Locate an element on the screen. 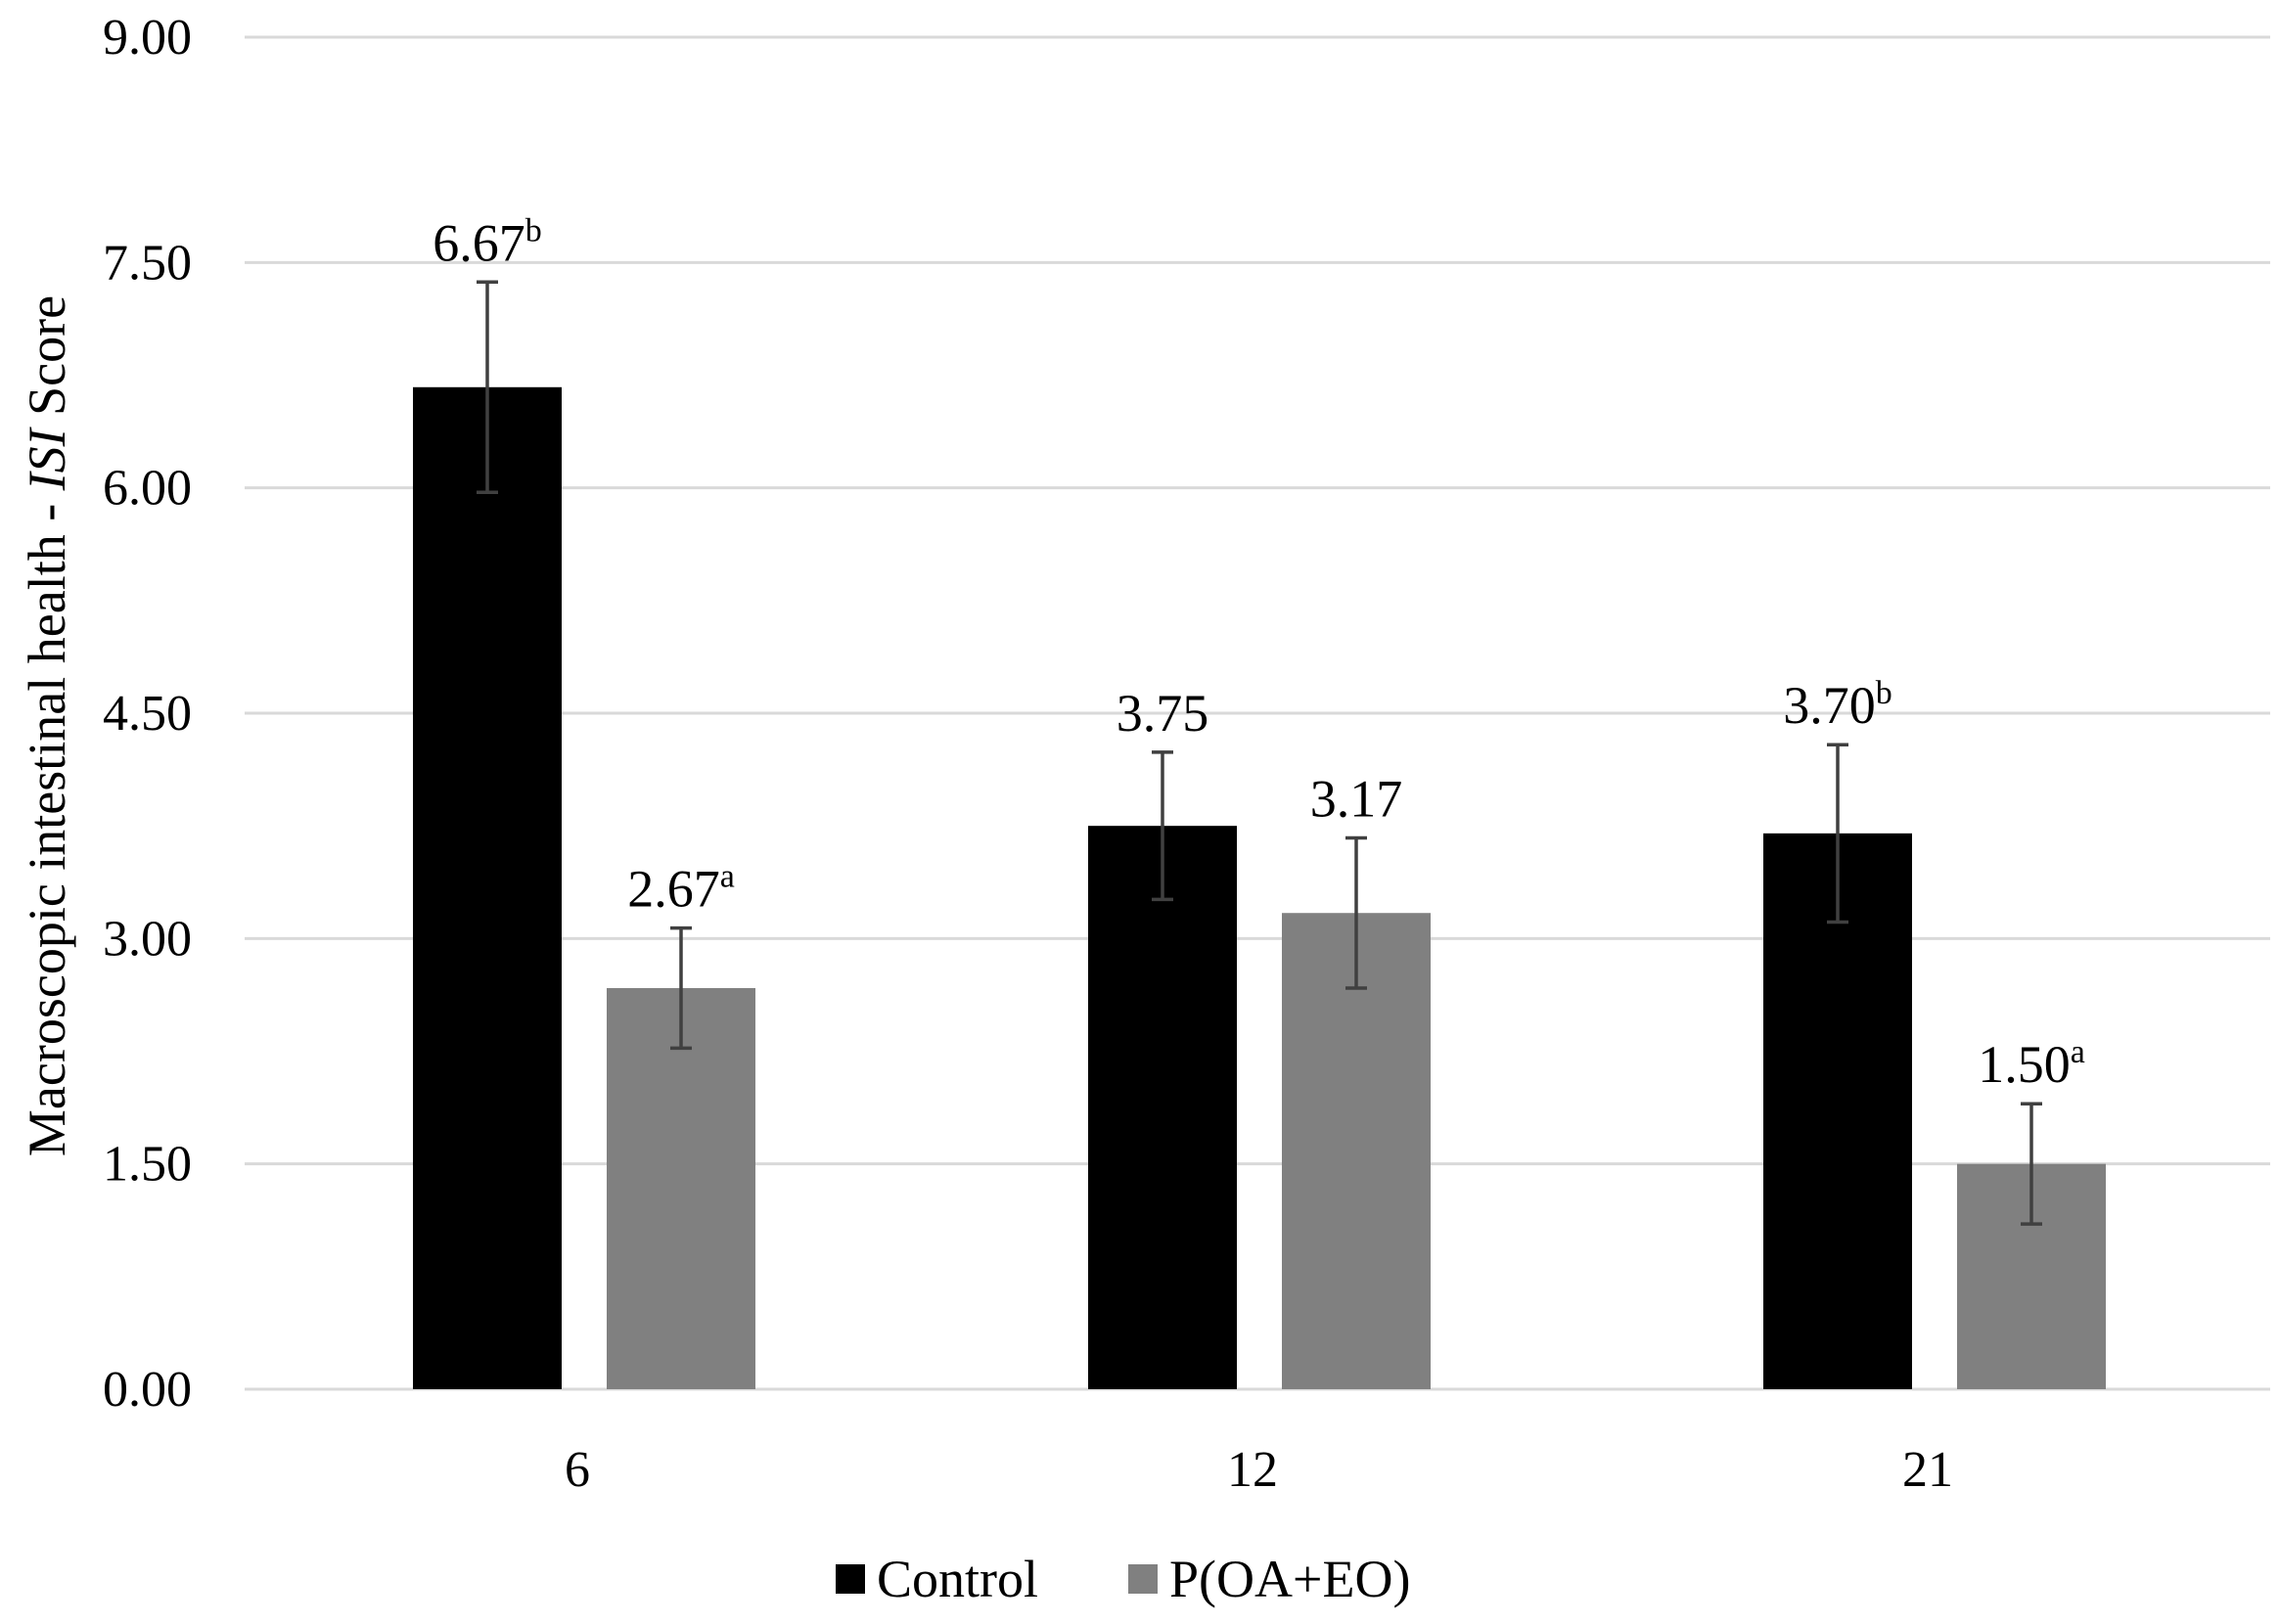 This screenshot has height=1624, width=2279. legend-swatch-control is located at coordinates (850, 1579).